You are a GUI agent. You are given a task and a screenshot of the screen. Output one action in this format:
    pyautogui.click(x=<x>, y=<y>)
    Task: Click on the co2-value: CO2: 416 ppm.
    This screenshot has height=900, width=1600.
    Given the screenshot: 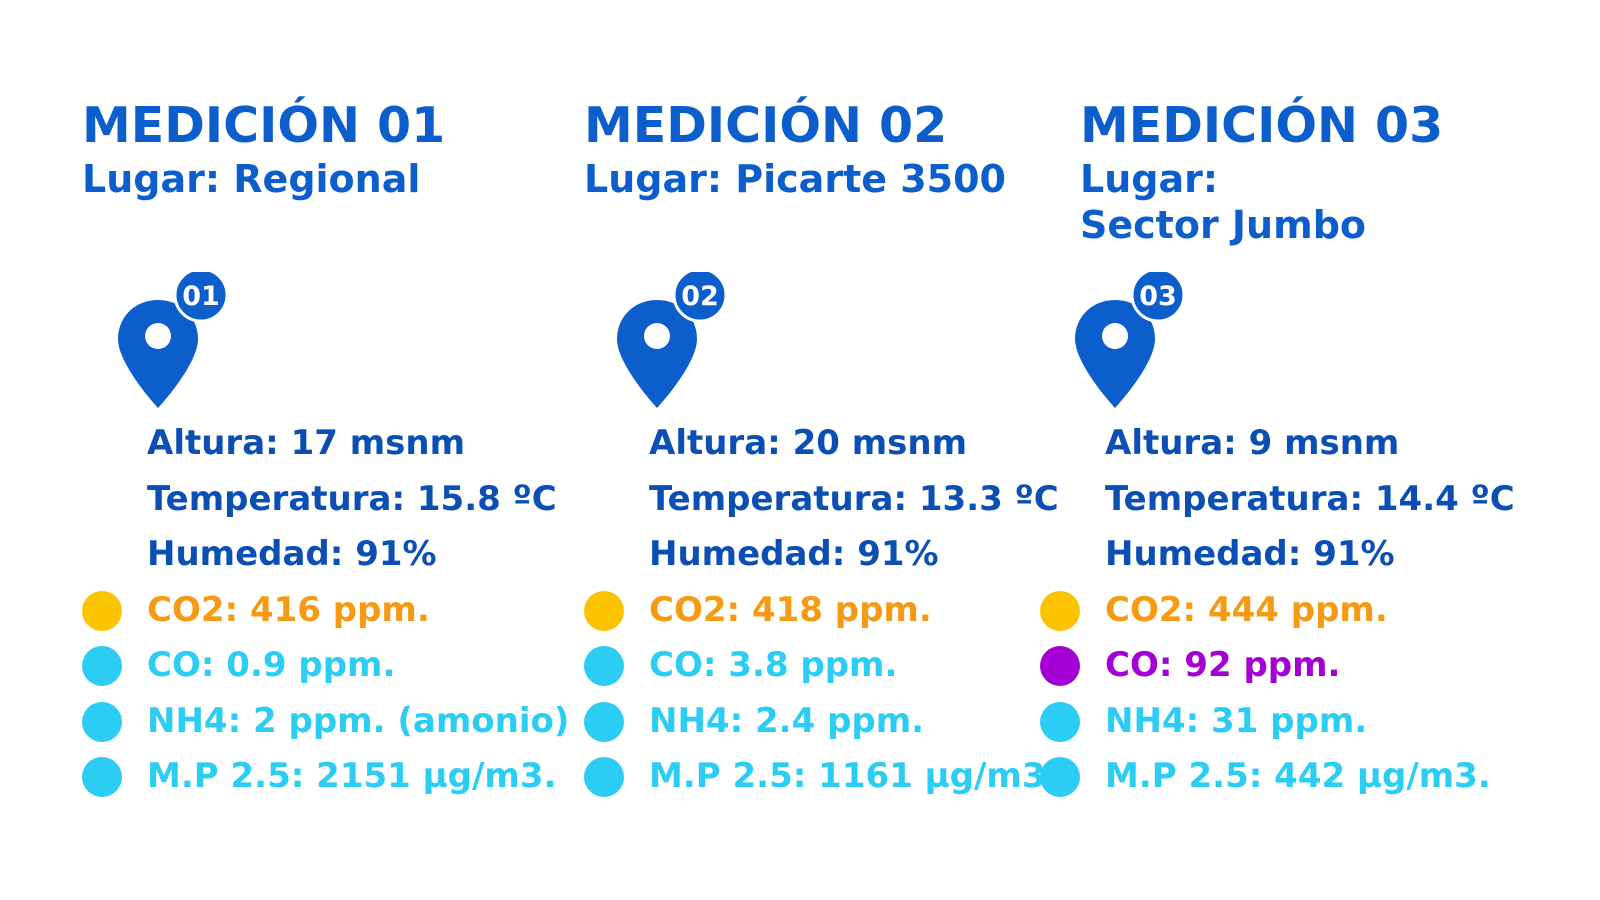 What is the action you would take?
    pyautogui.click(x=288, y=609)
    